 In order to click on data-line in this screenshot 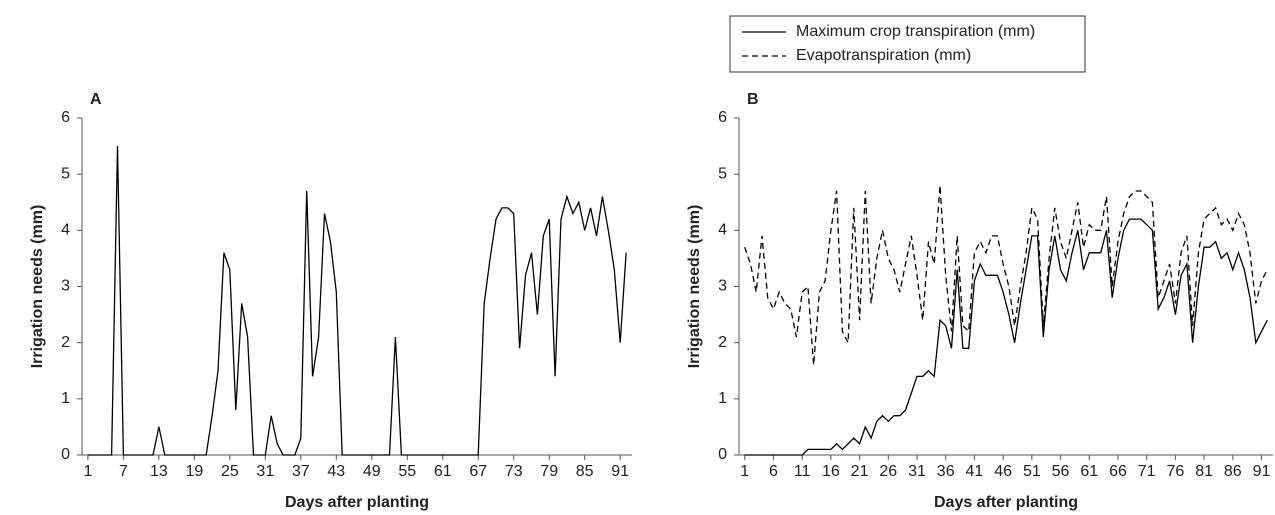, I will do `click(1006, 275)`.